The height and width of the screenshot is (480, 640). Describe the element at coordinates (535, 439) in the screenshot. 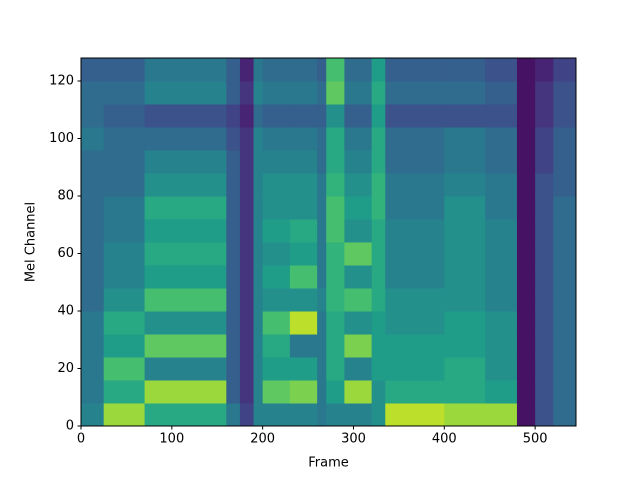

I see `x-tick-label: 500` at that location.